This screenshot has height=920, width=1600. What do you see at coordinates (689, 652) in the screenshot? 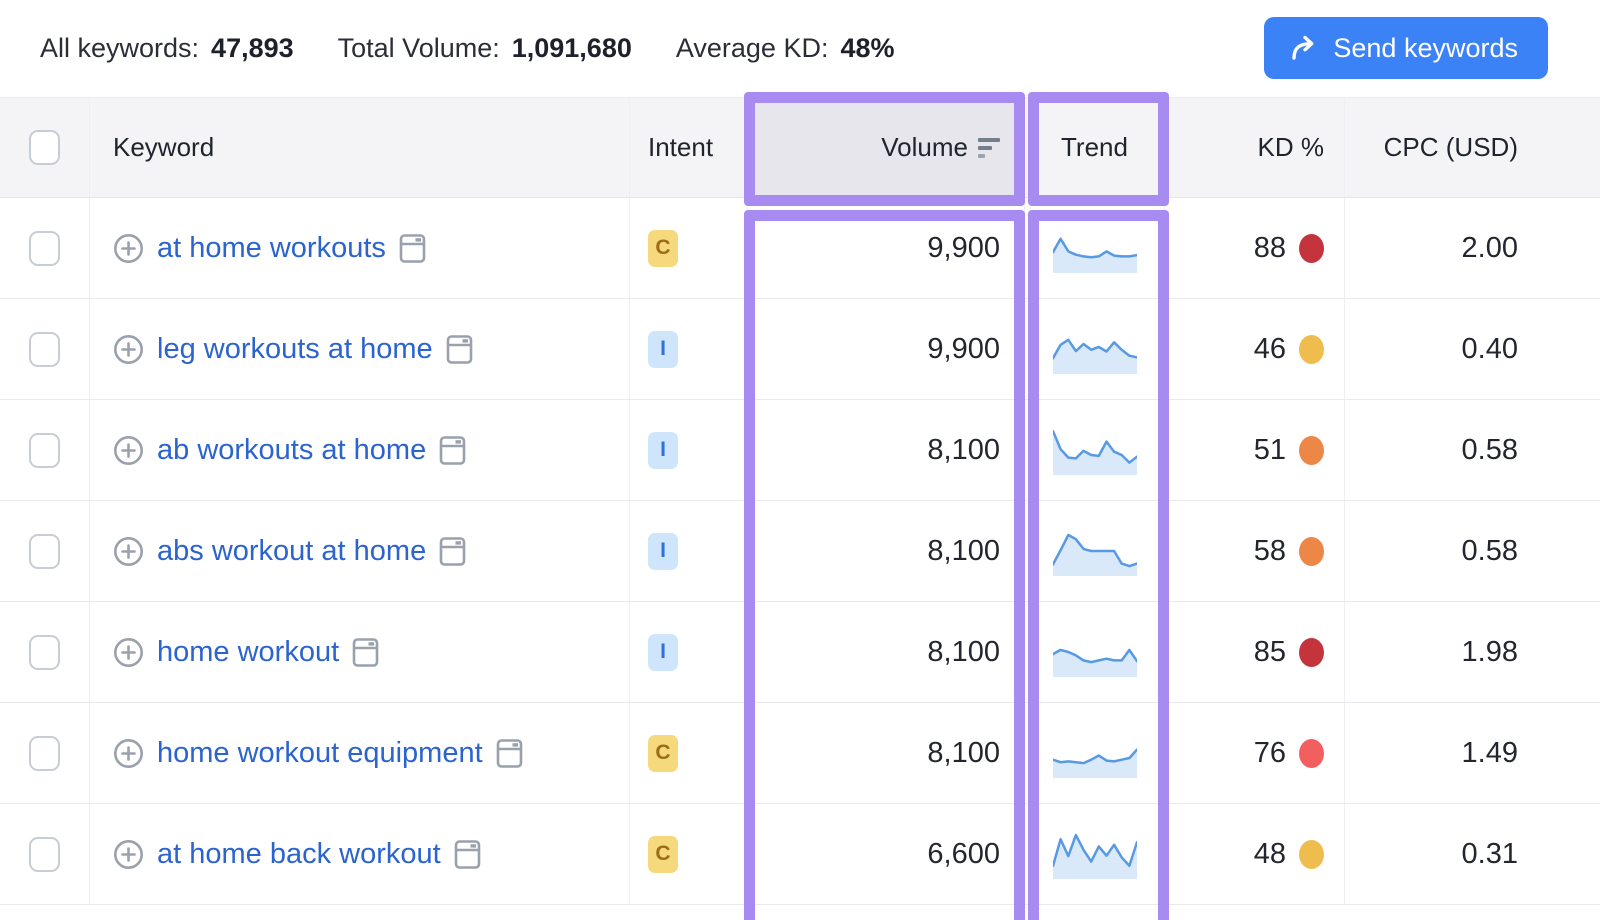
I see `intent-cell: I` at bounding box center [689, 652].